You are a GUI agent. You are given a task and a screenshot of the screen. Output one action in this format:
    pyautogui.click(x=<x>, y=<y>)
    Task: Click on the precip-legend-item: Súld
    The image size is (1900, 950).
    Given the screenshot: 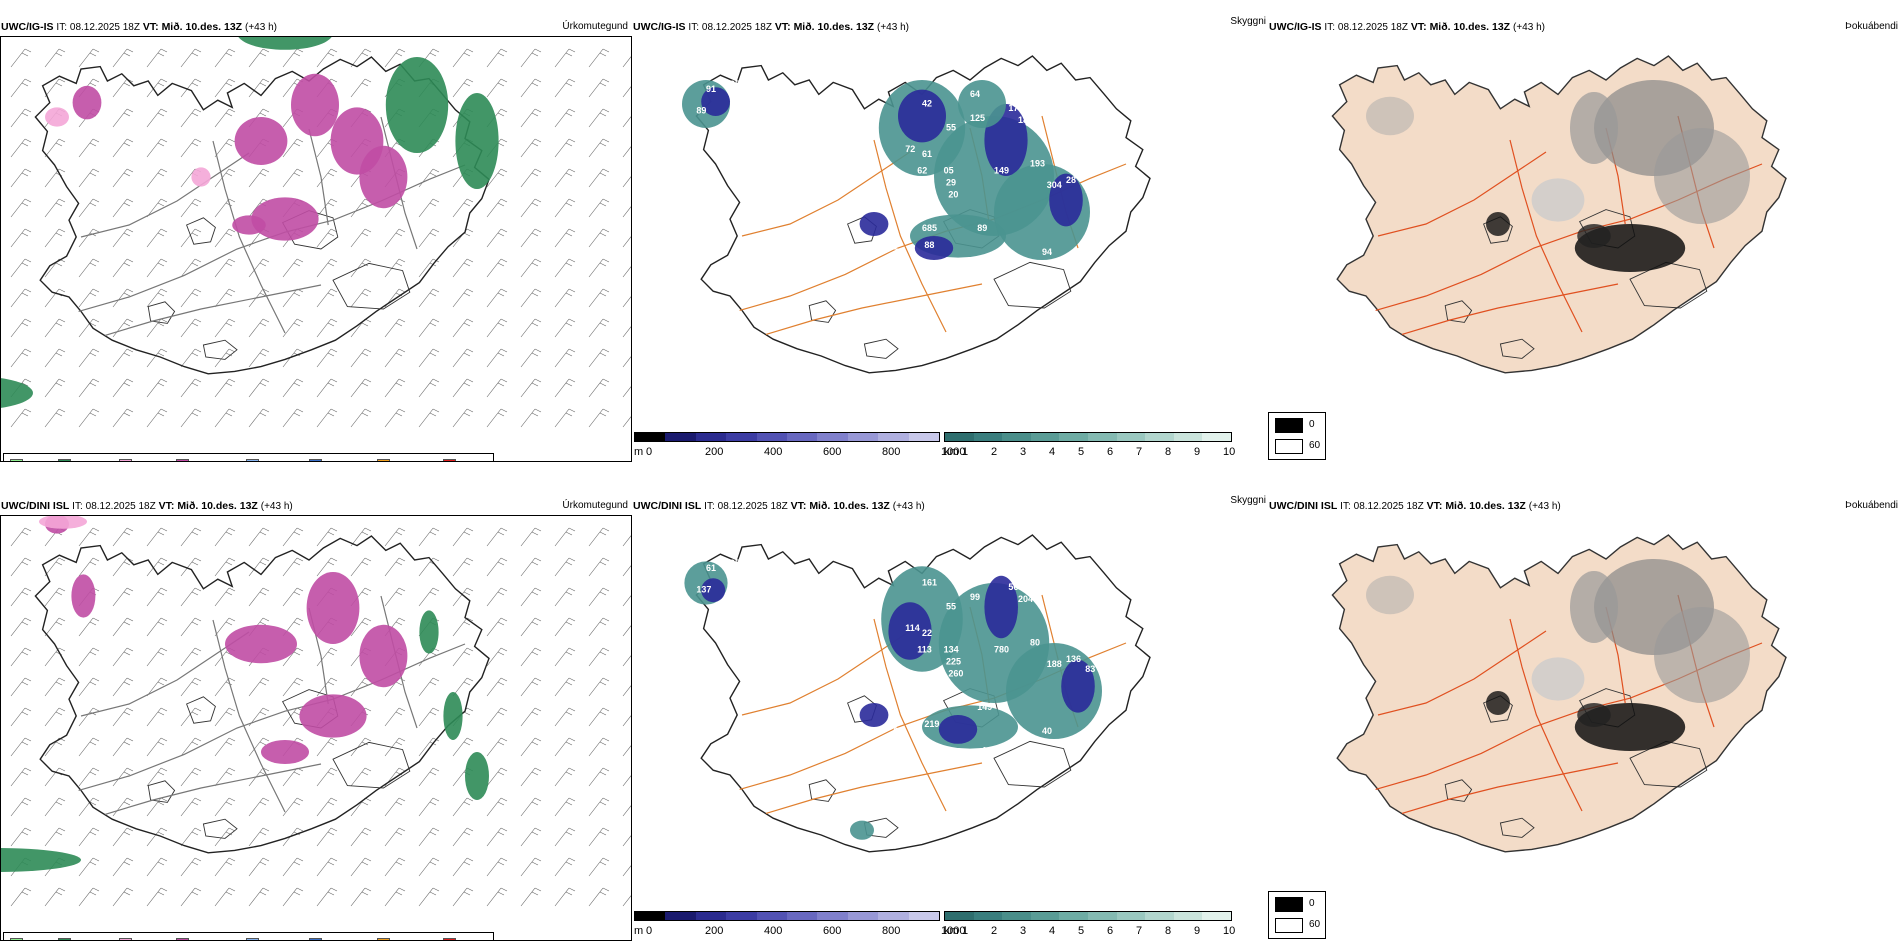 What is the action you would take?
    pyautogui.click(x=28, y=460)
    